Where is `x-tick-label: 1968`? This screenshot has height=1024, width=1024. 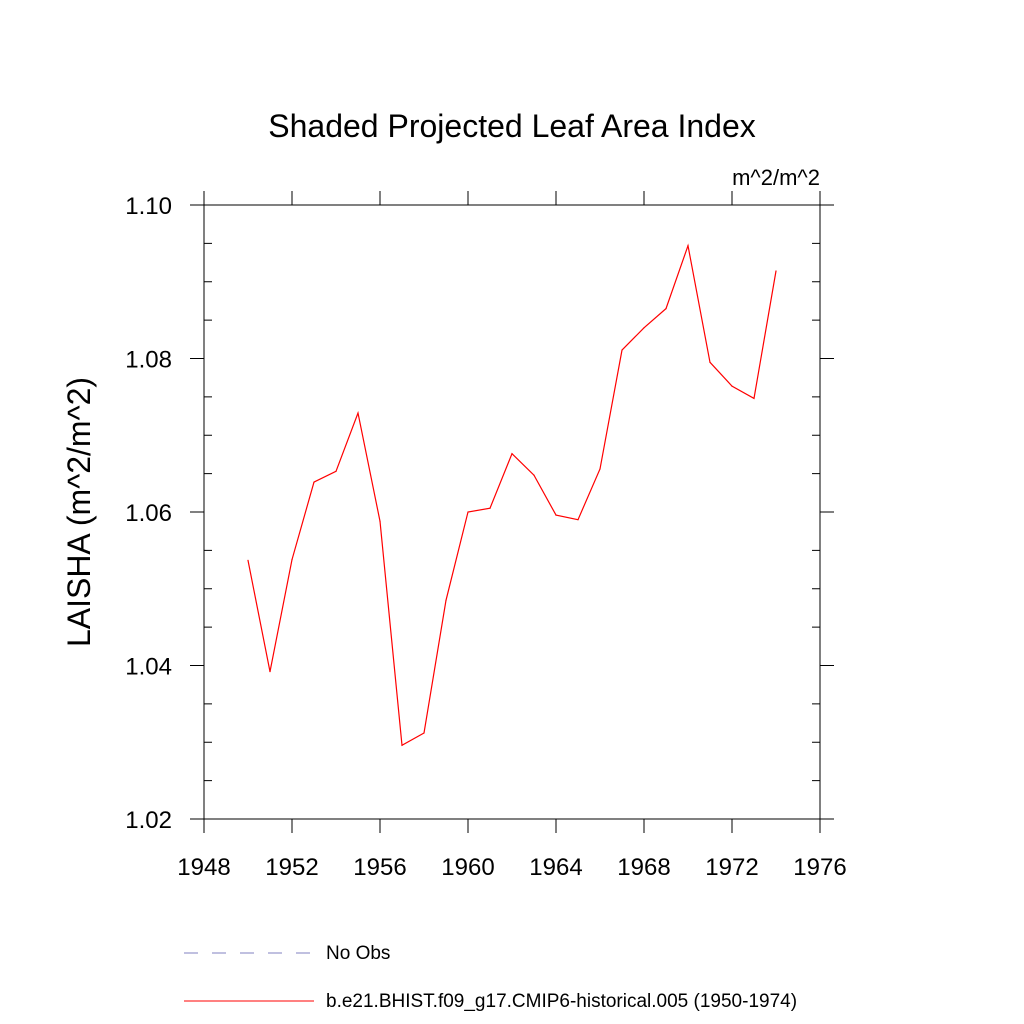 x-tick-label: 1968 is located at coordinates (643, 867).